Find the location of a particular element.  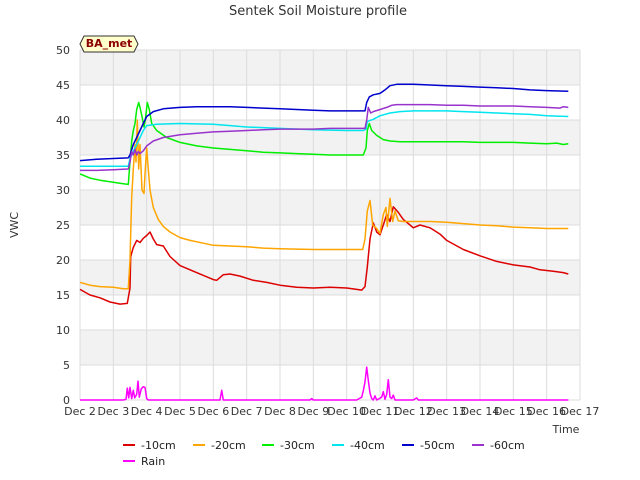

series-line-30cm is located at coordinates (324, 143).